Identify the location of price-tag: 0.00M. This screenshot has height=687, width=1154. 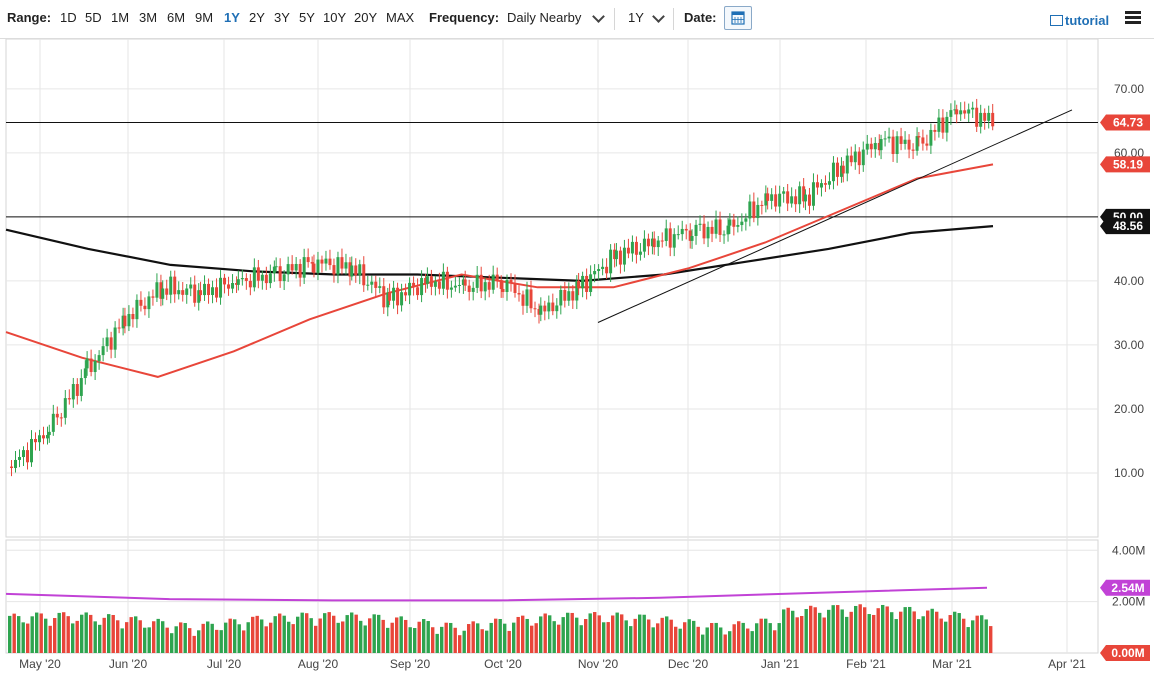
(1125, 653).